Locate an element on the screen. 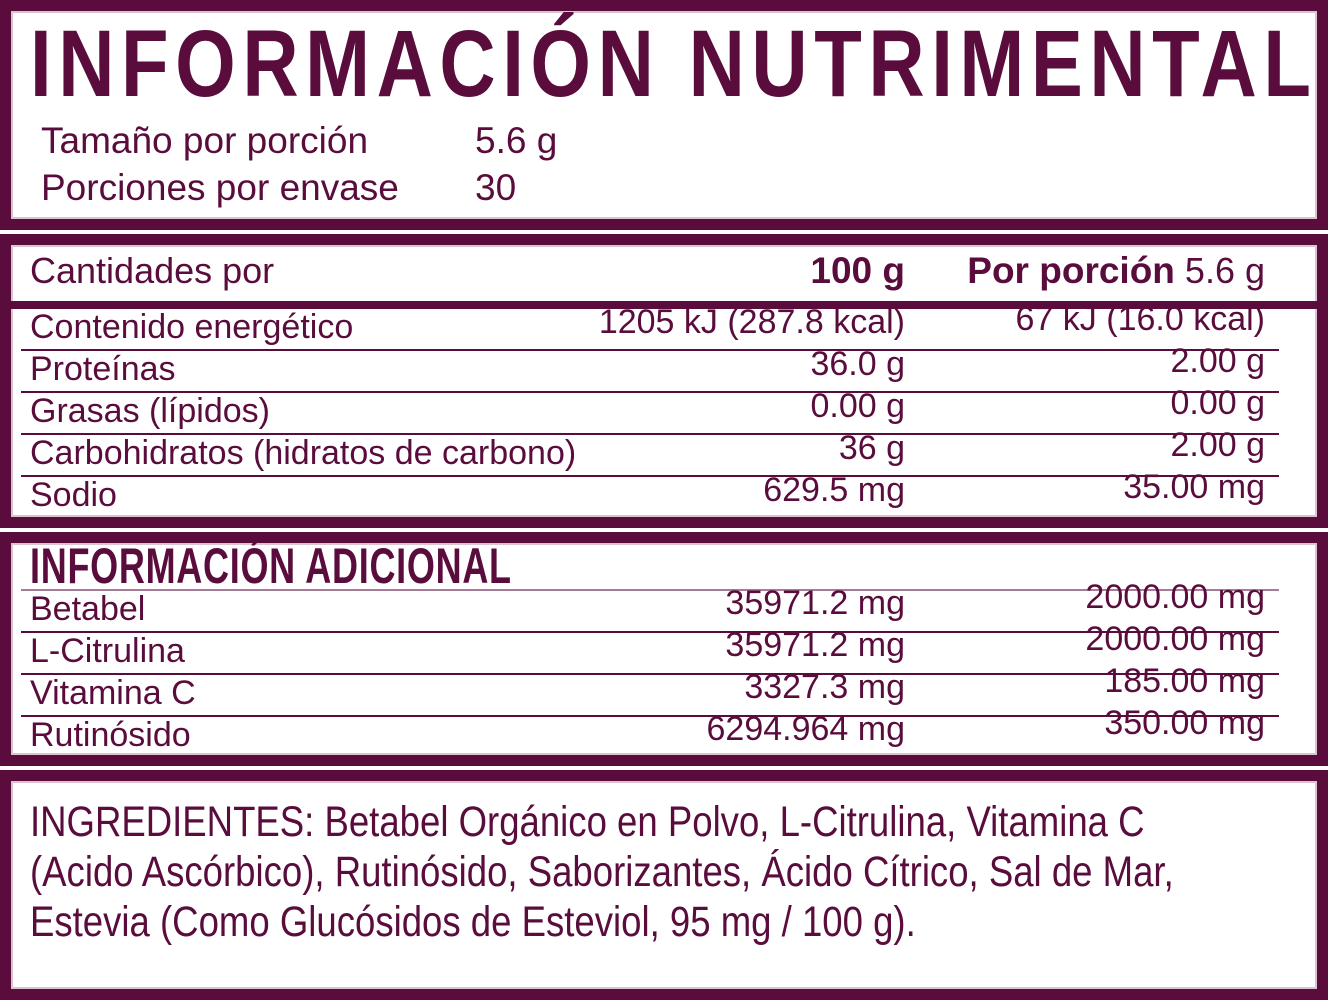 The height and width of the screenshot is (1000, 1328). row-portion-value: 0.00 g is located at coordinates (1217, 403).